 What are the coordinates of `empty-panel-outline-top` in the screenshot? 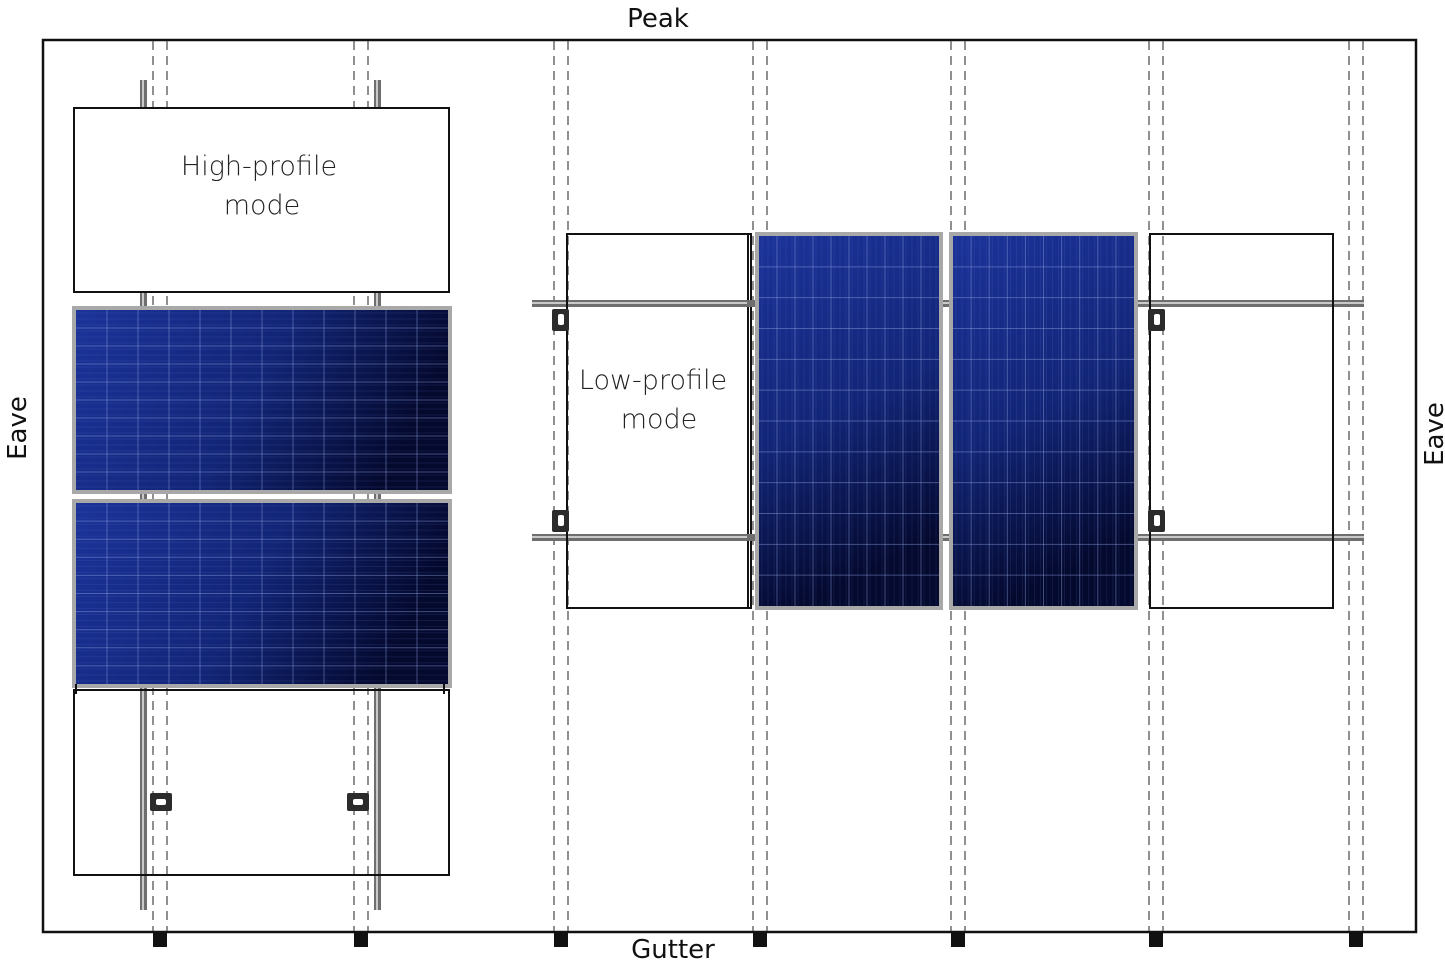 It's located at (261, 200).